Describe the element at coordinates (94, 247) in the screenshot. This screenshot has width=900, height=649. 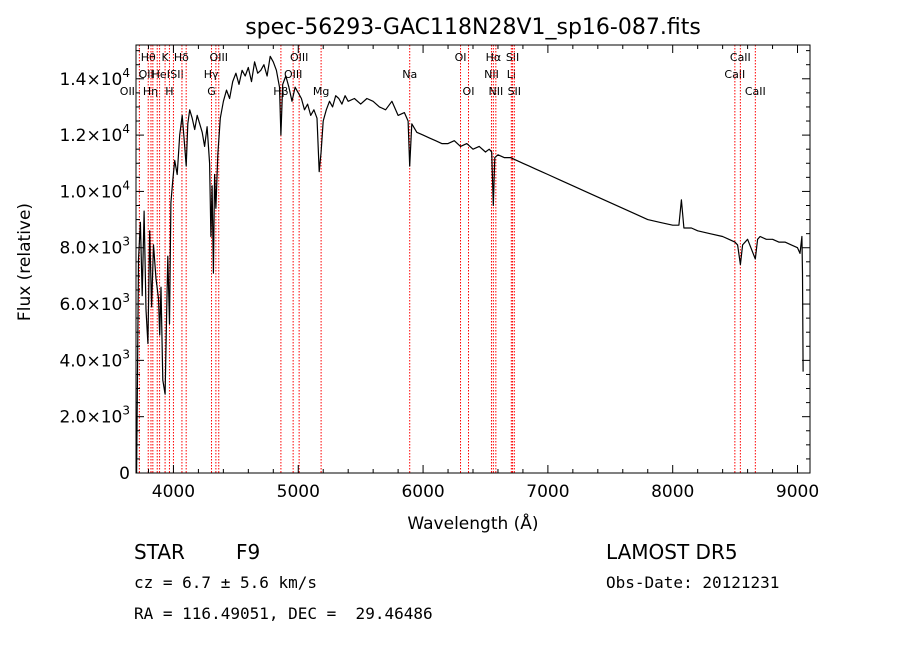
I see `y-tick-label: 8.0×10³` at that location.